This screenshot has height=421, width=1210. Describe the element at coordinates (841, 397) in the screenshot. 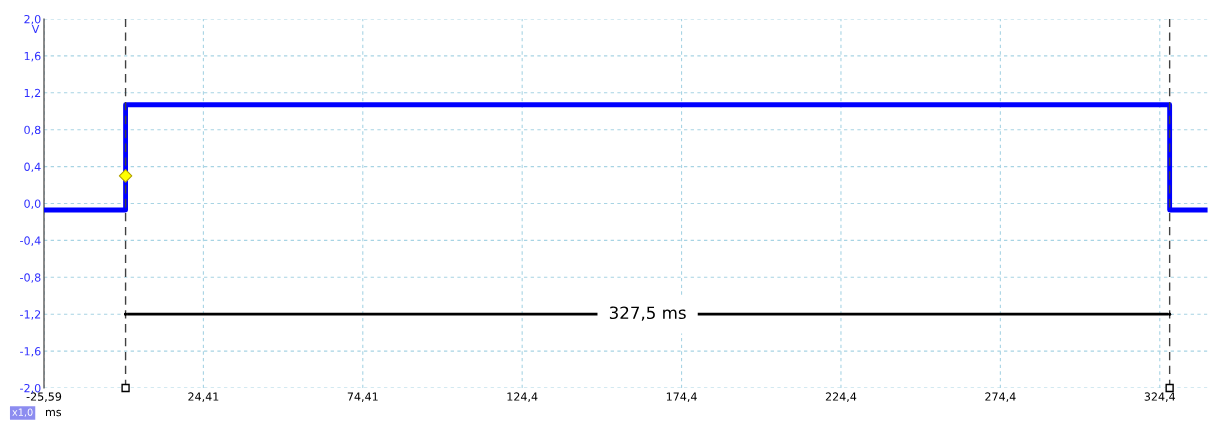

I see `x-tick-label: 224,4` at that location.